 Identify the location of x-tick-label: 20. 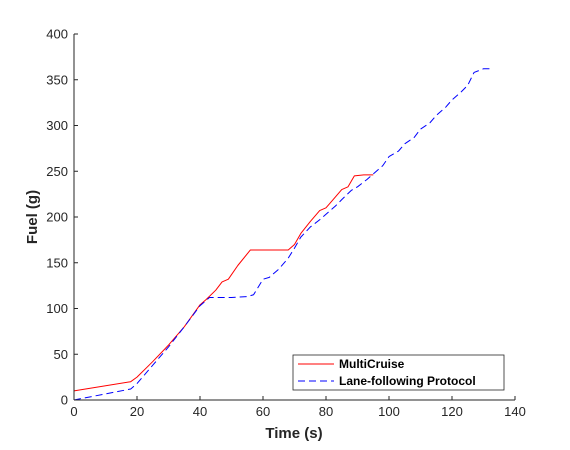
(137, 411).